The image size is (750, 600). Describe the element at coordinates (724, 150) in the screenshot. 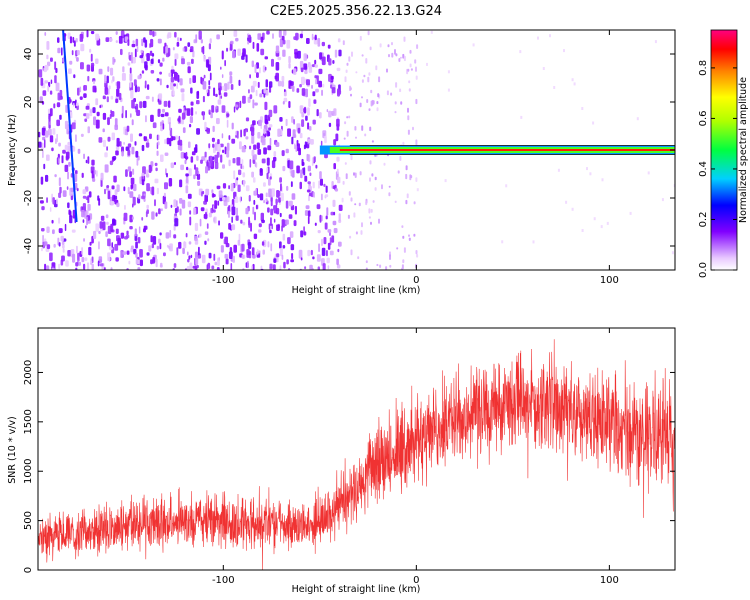

I see `colorbar-gradient` at that location.